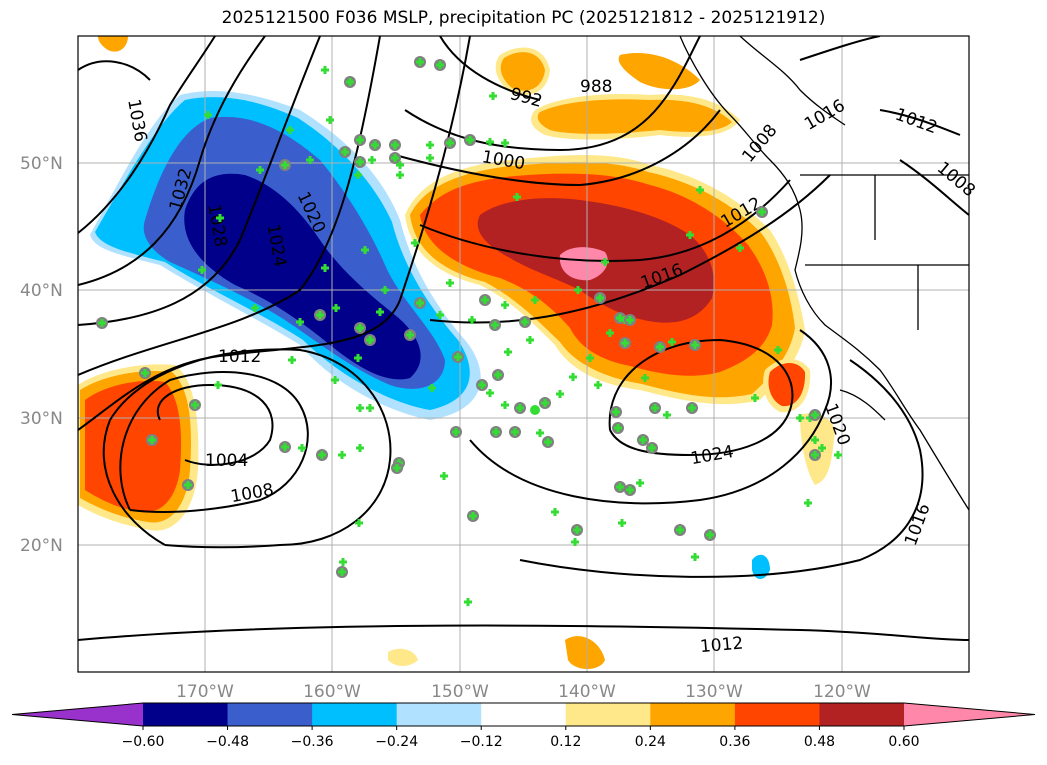 The width and height of the screenshot is (1047, 765). Describe the element at coordinates (535, 410) in the screenshot. I see `station-circle` at that location.